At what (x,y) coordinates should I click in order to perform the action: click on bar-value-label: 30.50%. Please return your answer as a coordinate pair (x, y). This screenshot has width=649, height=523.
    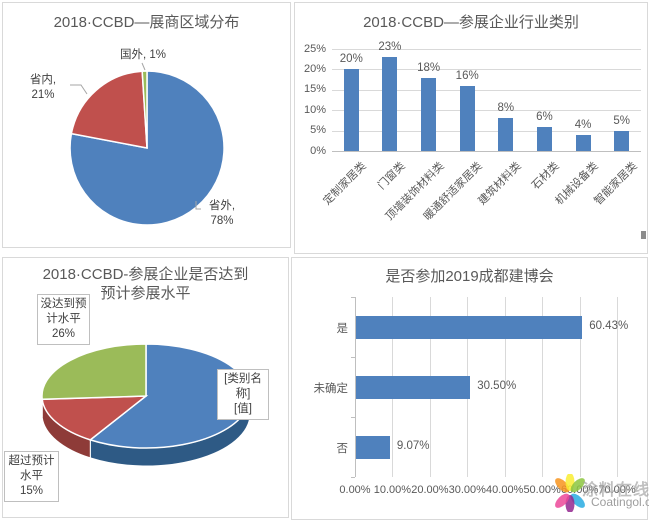
    Looking at the image, I should click on (497, 386).